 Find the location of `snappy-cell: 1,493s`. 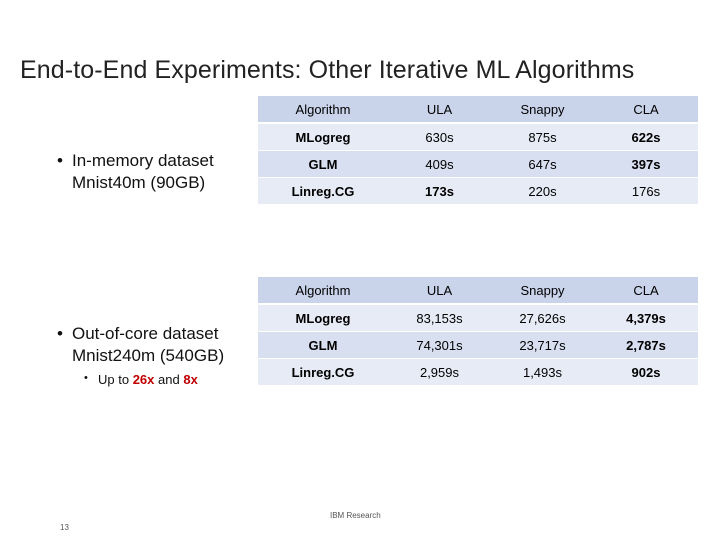

snappy-cell: 1,493s is located at coordinates (542, 371).